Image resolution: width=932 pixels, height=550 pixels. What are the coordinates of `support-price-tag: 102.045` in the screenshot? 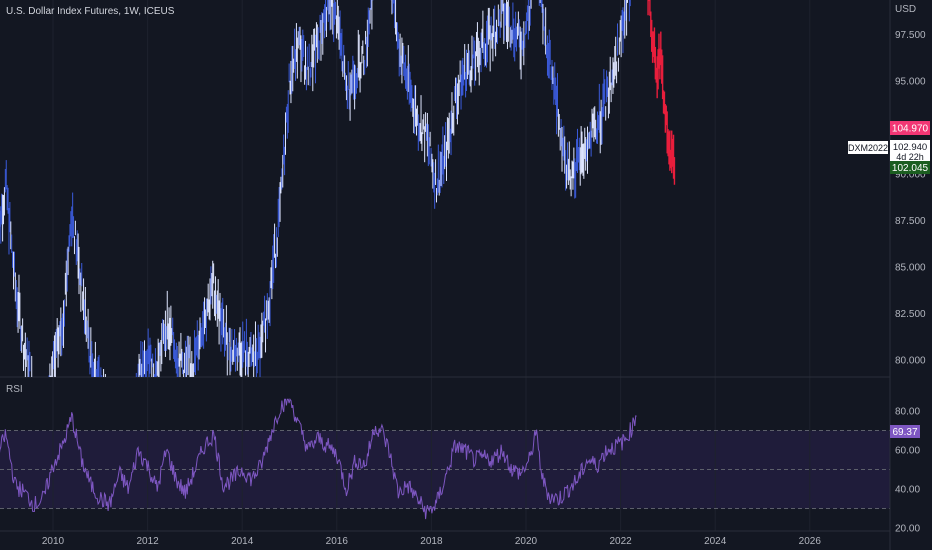 It's located at (910, 167).